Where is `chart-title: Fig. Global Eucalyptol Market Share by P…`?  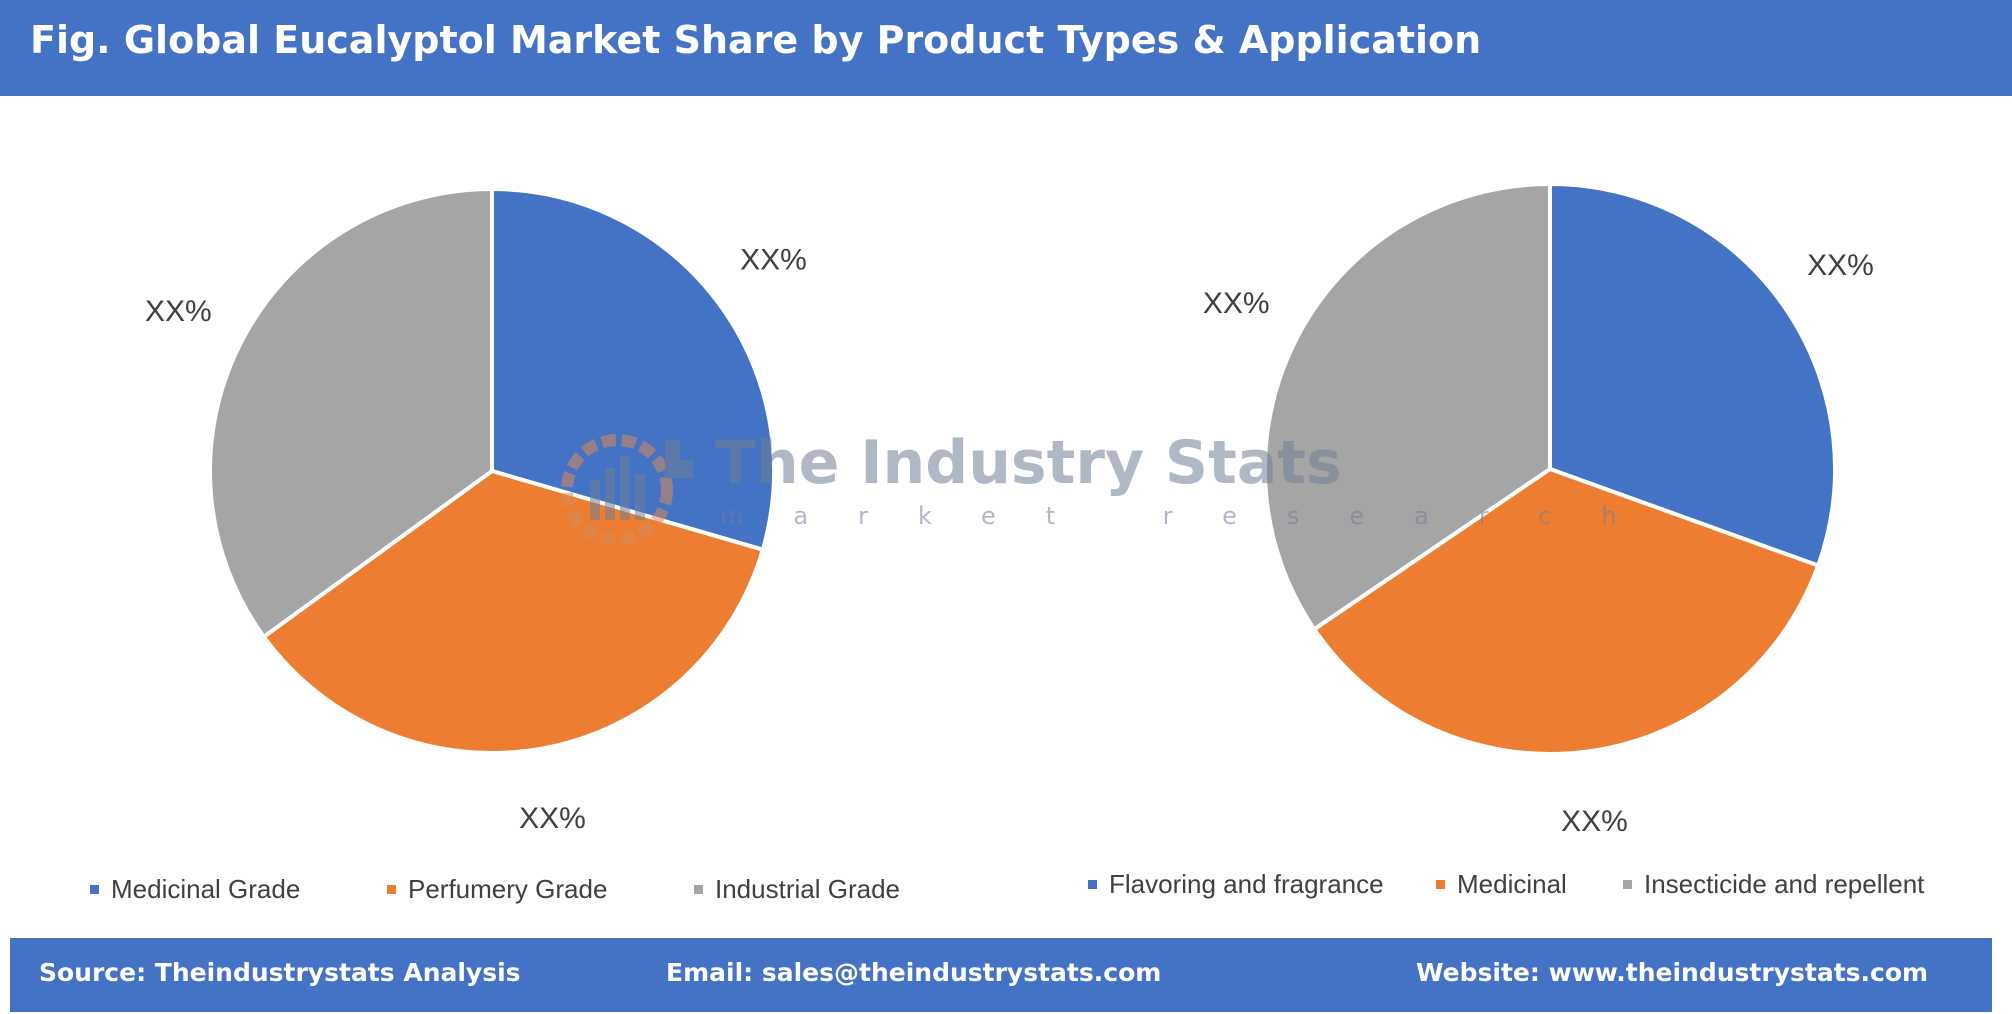 chart-title: Fig. Global Eucalyptol Market Share by P… is located at coordinates (756, 40).